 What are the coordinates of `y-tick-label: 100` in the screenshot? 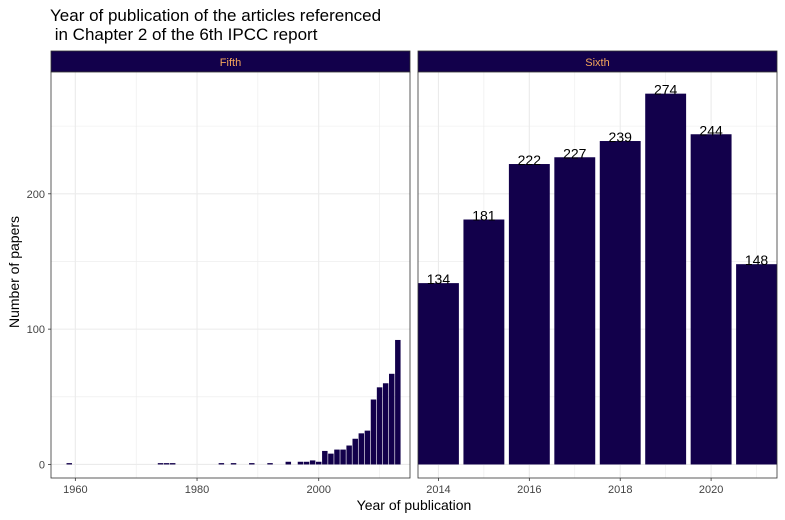 It's located at (36, 330).